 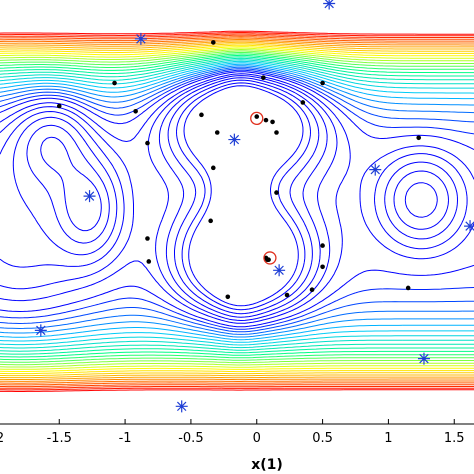 I want to click on x-tick-label: -0.5, so click(x=190, y=438).